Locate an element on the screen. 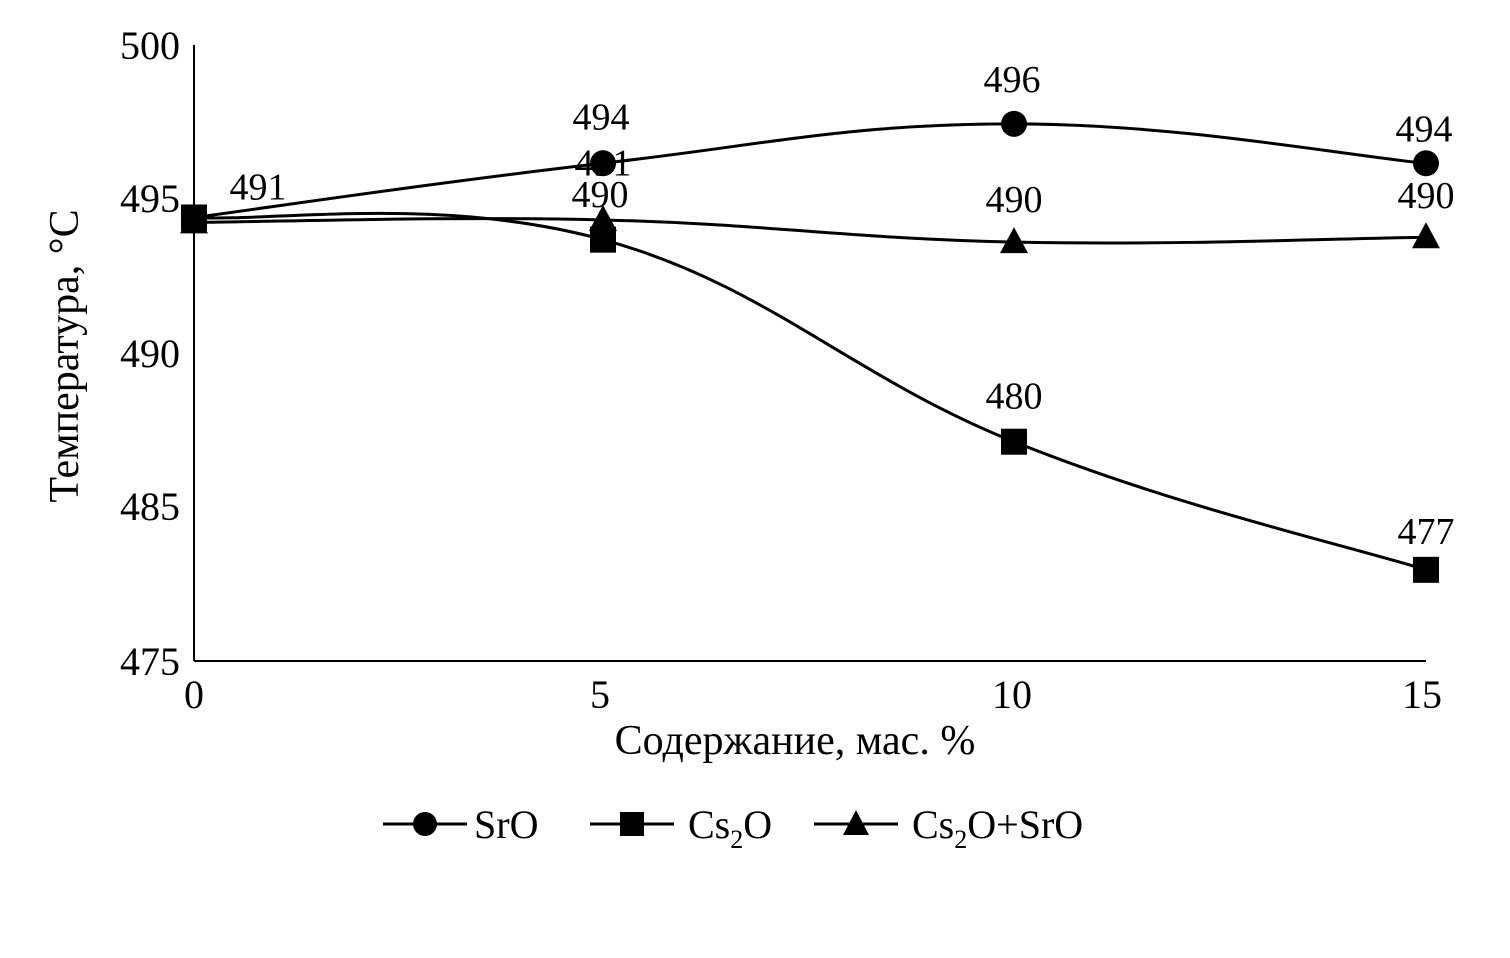 The height and width of the screenshot is (958, 1510). y-axis-title: Температура, °C is located at coordinates (65, 355).